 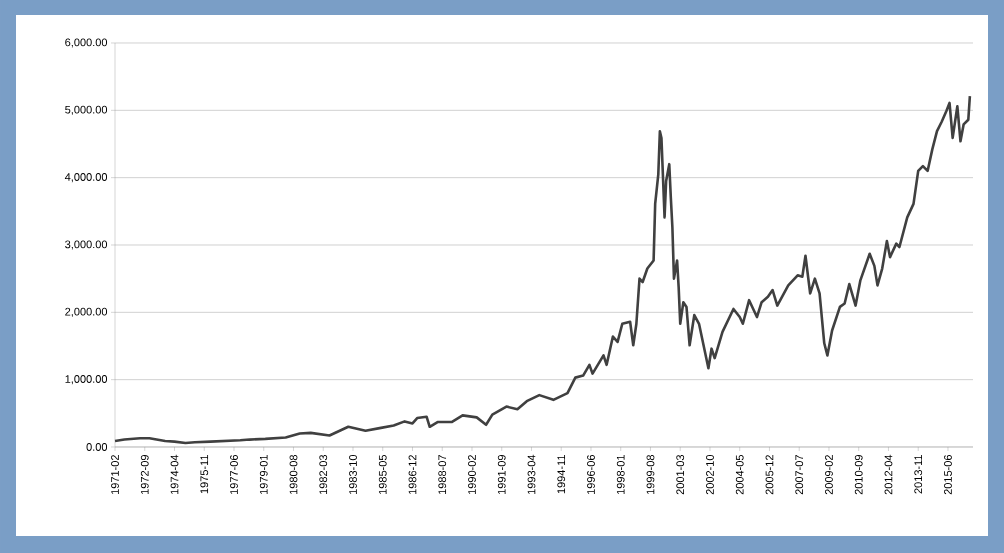 What do you see at coordinates (204, 474) in the screenshot?
I see `x-tick-label: 1975-11` at bounding box center [204, 474].